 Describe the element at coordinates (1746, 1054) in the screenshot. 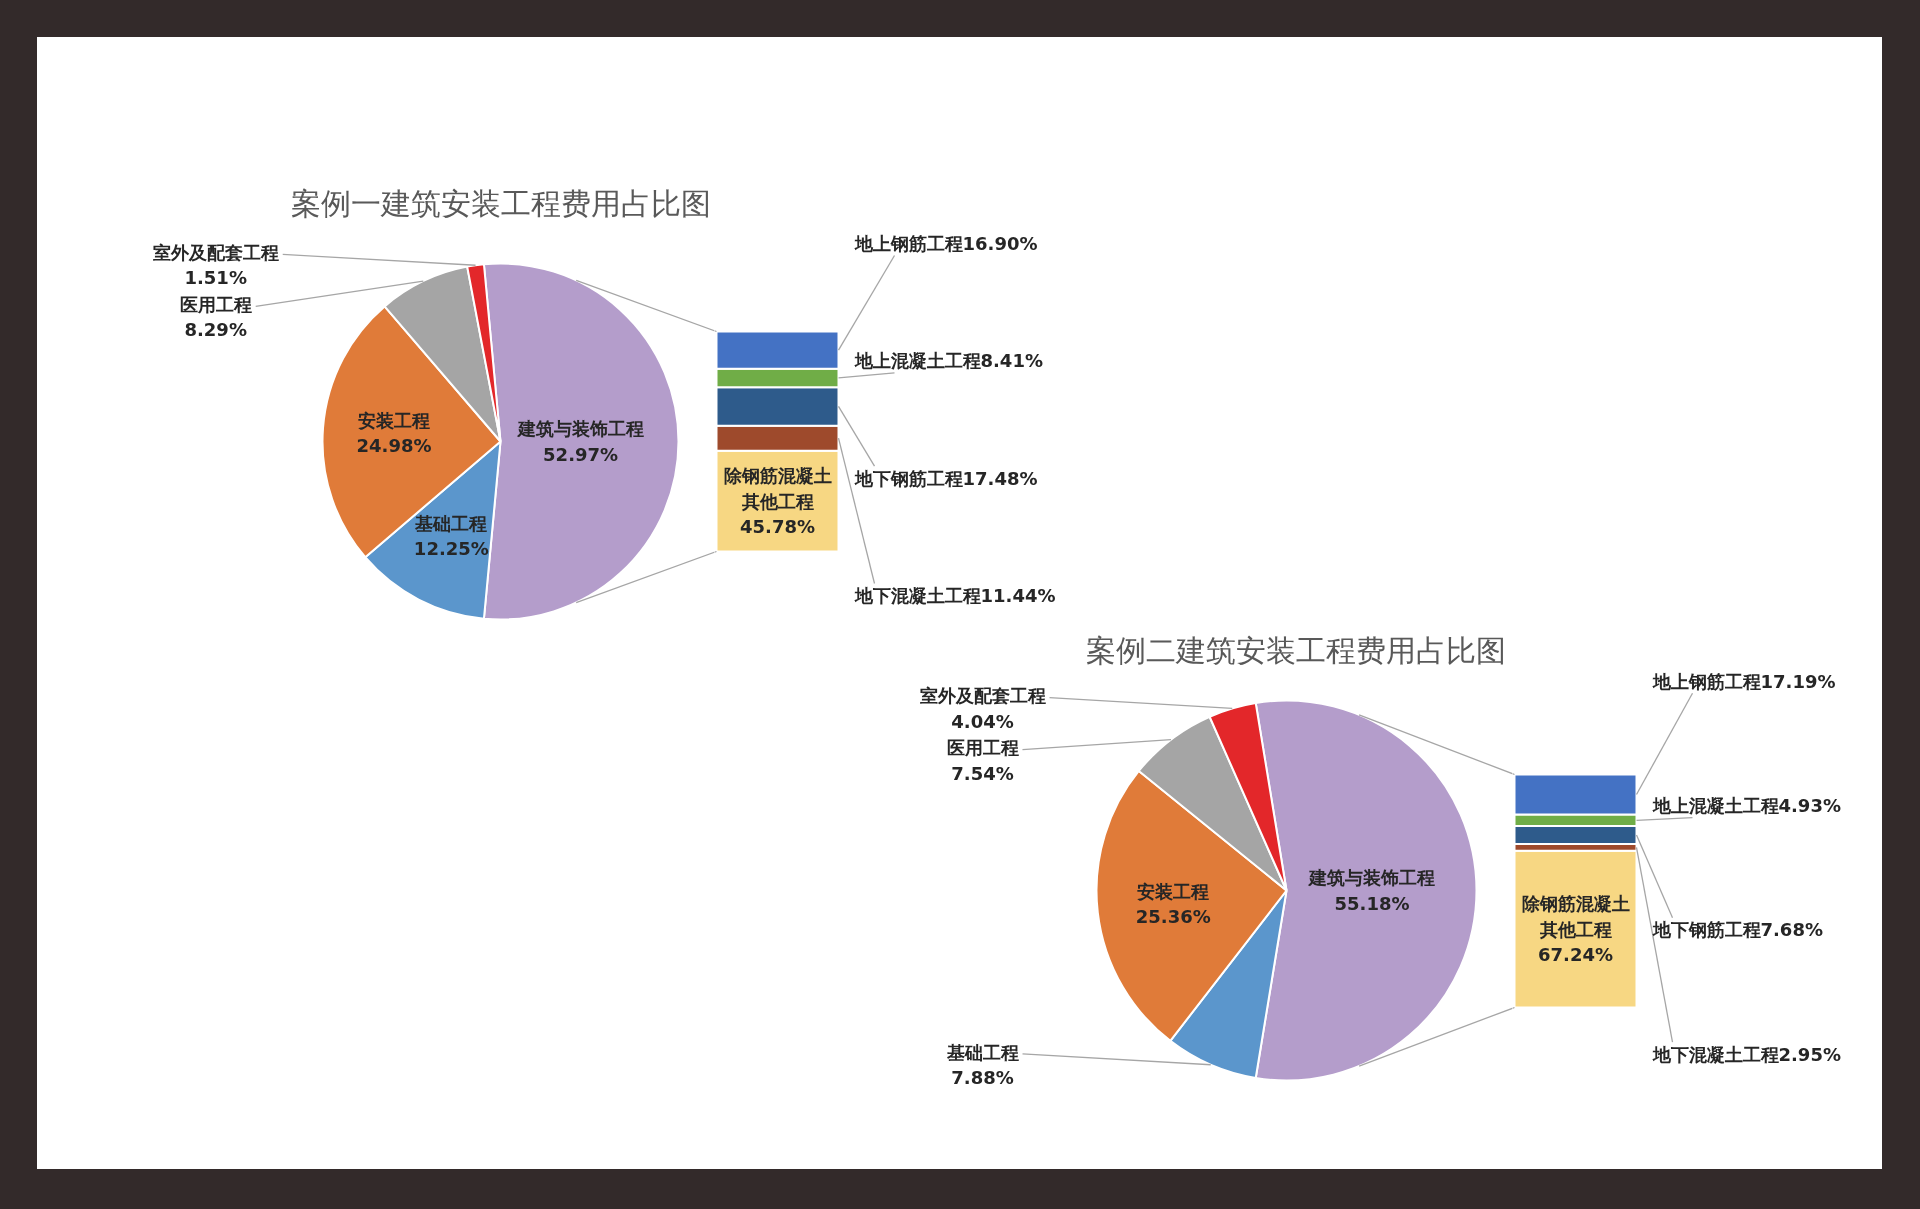

I see `text: 地下混凝土工程2.95%` at that location.